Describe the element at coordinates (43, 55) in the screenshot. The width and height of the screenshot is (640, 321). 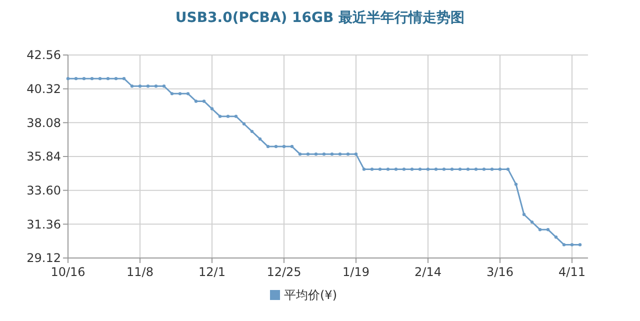
I see `y-tick-label: 42.56` at that location.